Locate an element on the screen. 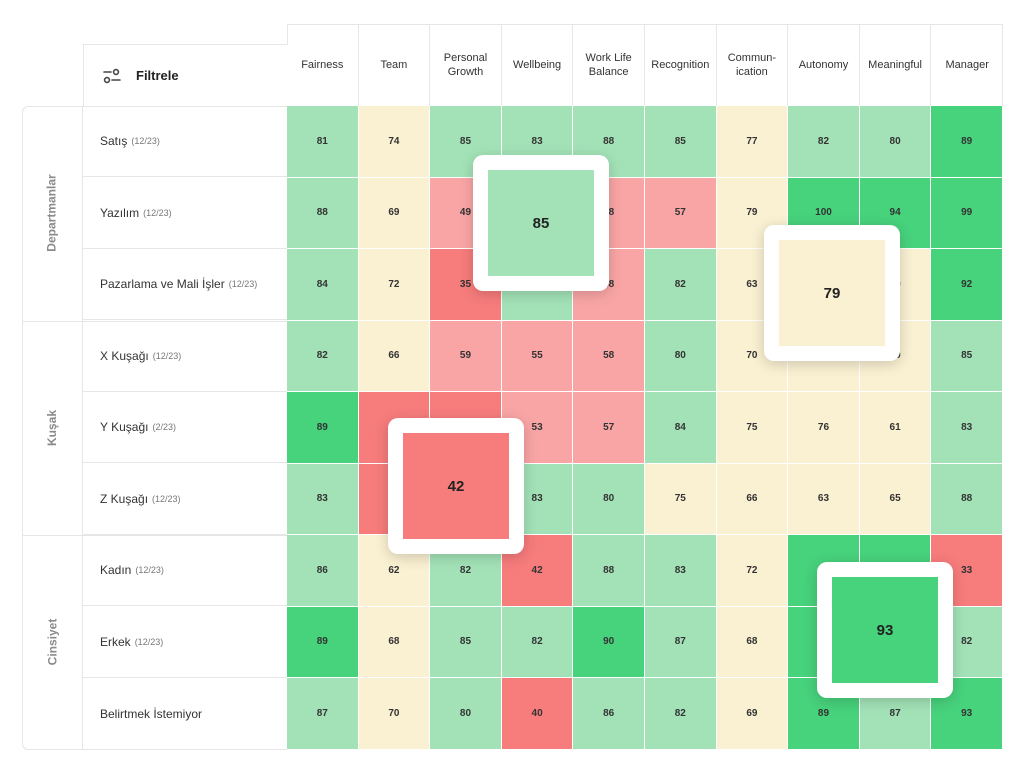 The height and width of the screenshot is (774, 1024). column-header: Fairness is located at coordinates (323, 65).